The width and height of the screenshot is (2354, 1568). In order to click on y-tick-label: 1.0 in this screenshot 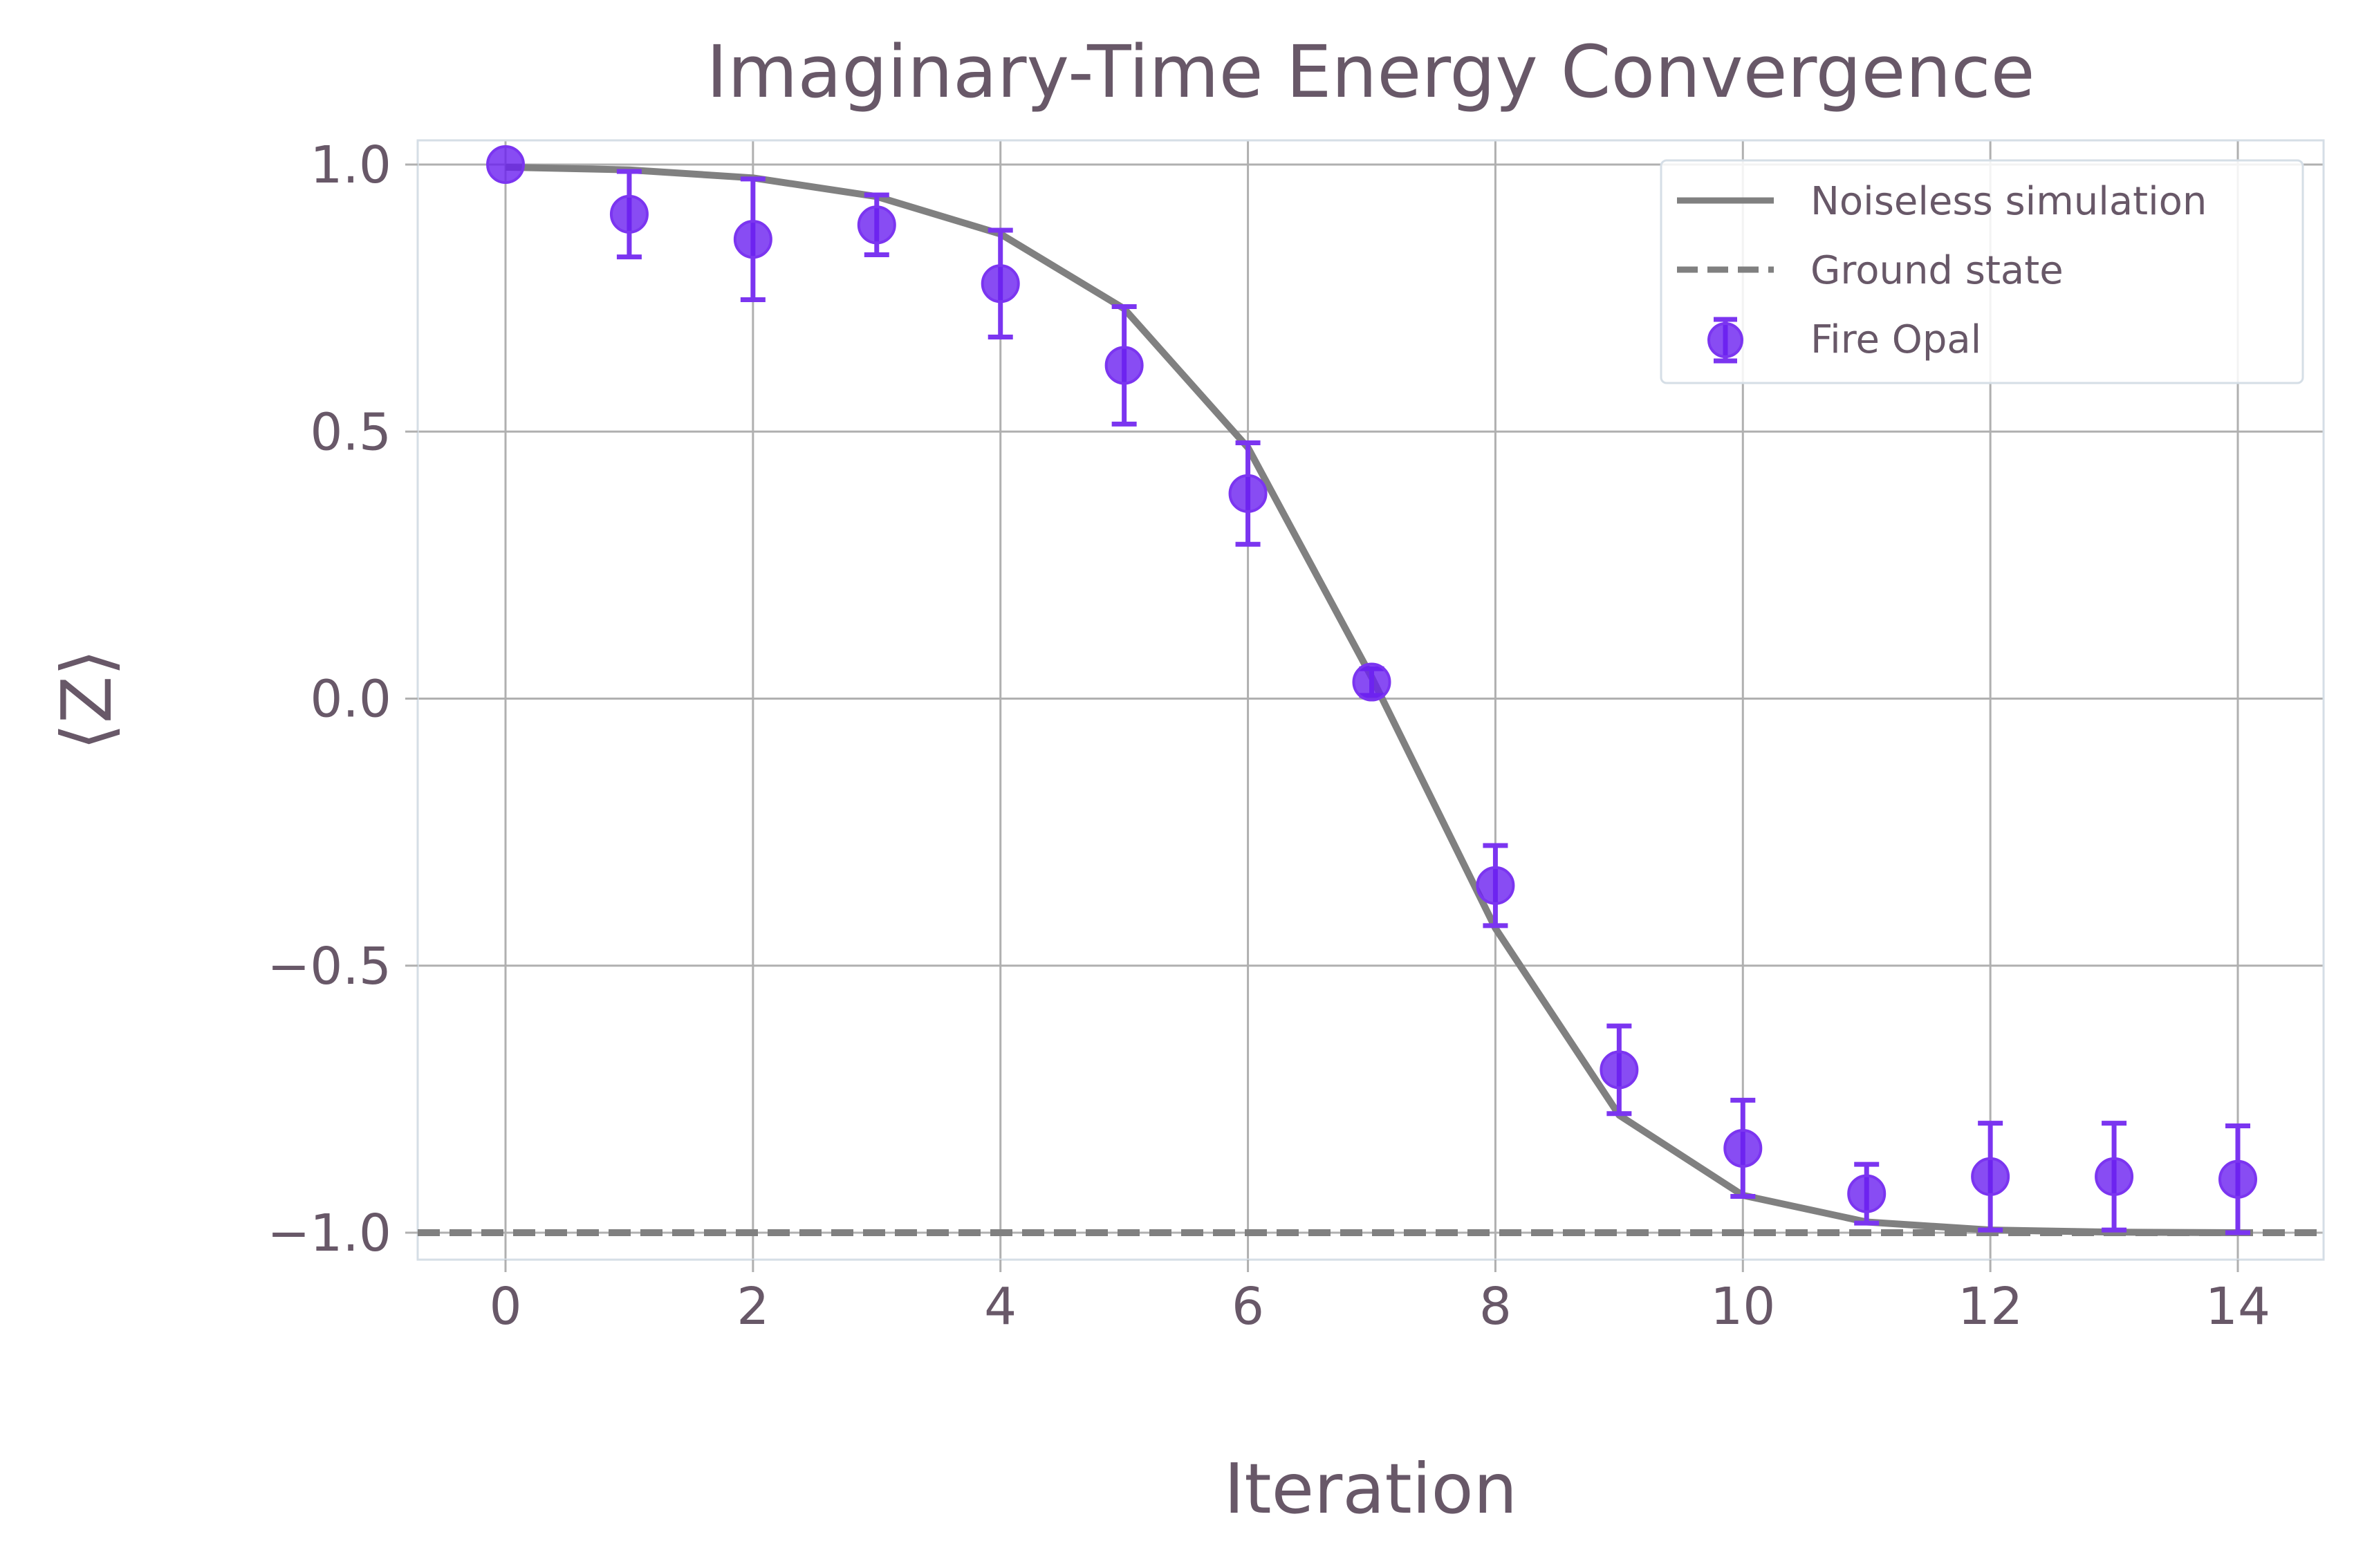, I will do `click(350, 165)`.